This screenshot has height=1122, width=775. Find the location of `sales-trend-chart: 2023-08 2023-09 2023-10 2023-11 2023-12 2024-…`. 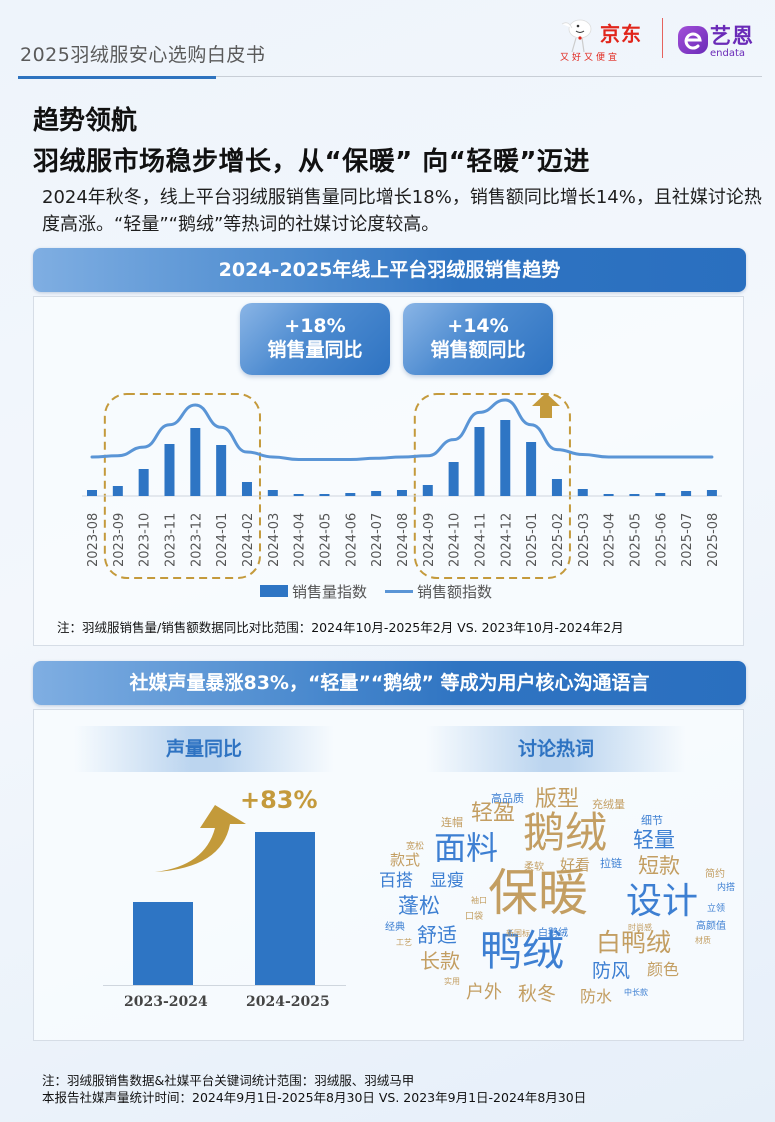

sales-trend-chart: 2023-08 2023-09 2023-10 2023-11 2023-12 2024-… is located at coordinates (402, 486).